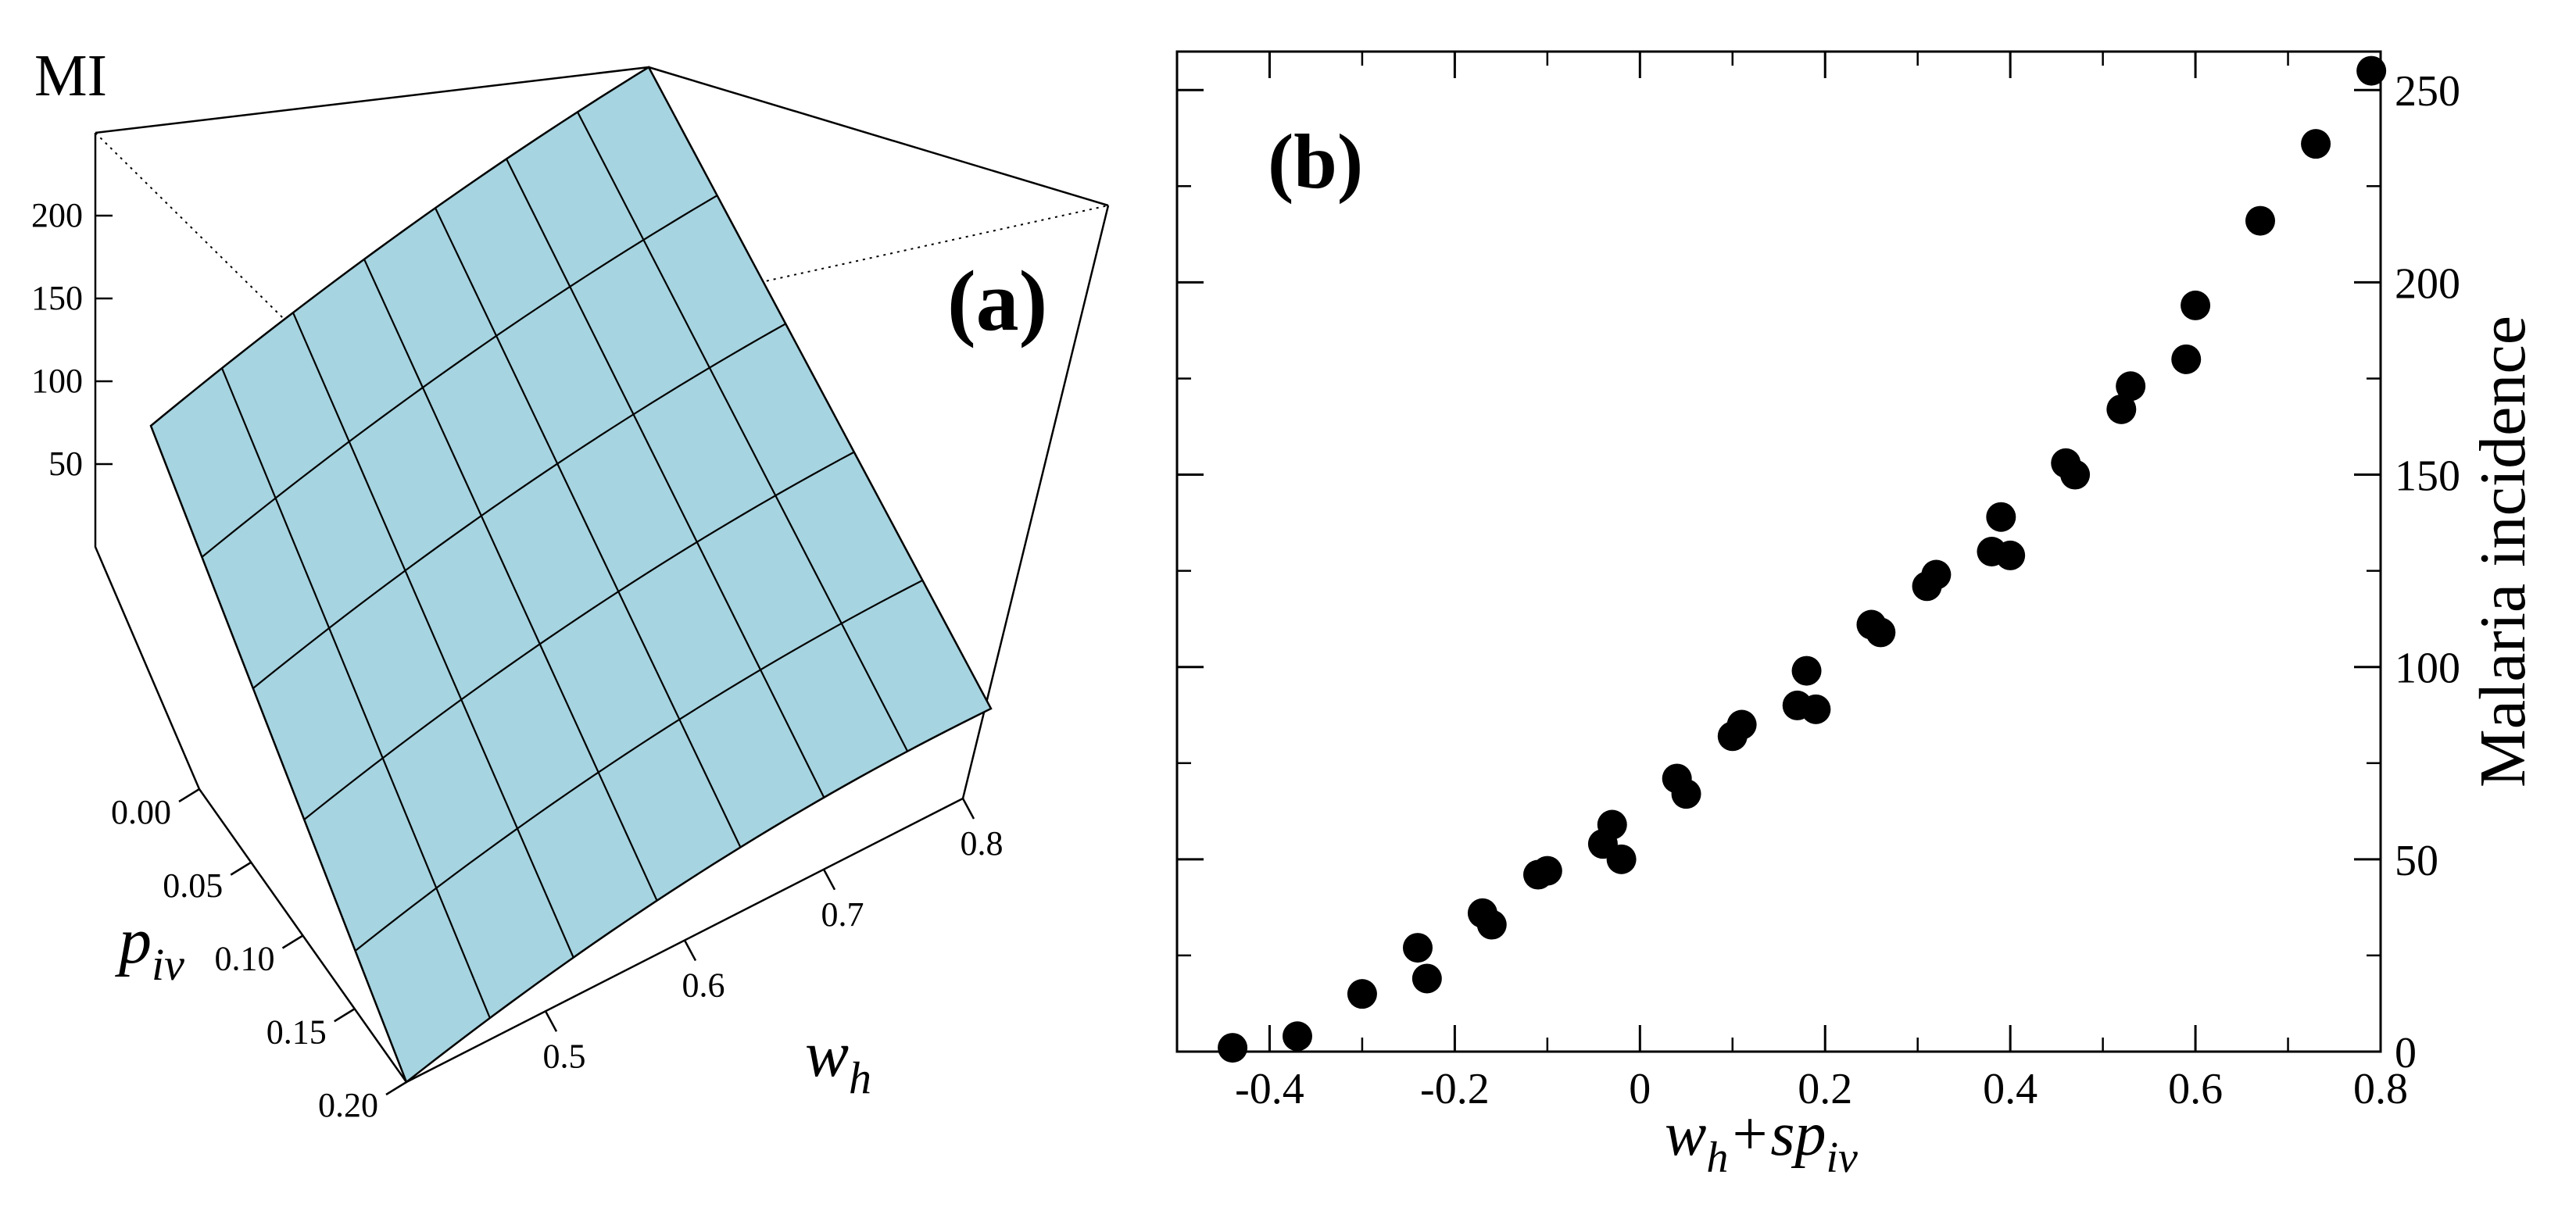 This screenshot has height=1211, width=2576. I want to click on z-tick-label: 50, so click(65, 464).